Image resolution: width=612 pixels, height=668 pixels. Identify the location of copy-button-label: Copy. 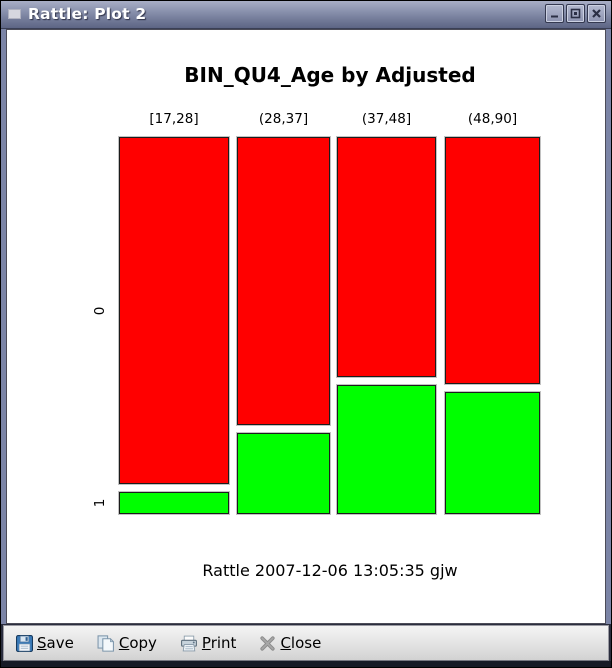
(137, 643).